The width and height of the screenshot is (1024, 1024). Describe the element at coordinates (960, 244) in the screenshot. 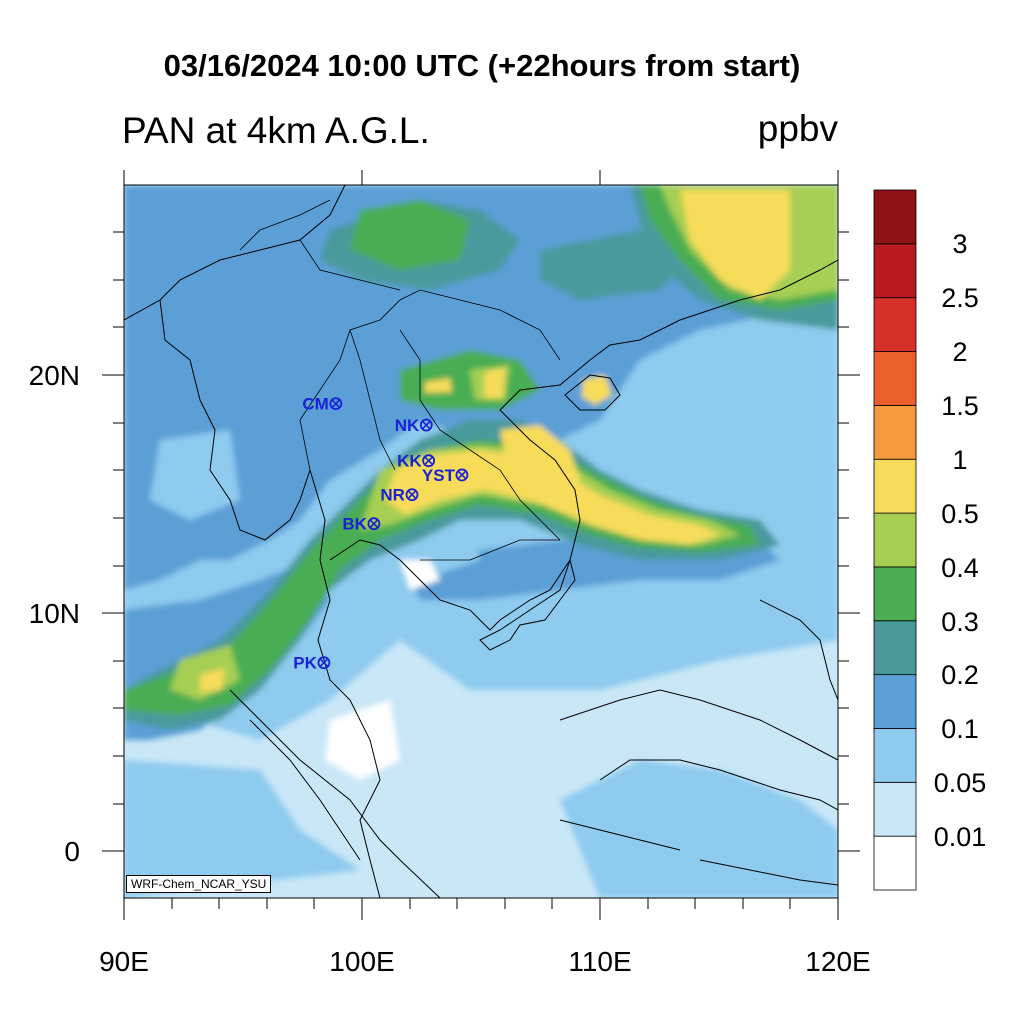

I see `colorbar-label: 3` at that location.